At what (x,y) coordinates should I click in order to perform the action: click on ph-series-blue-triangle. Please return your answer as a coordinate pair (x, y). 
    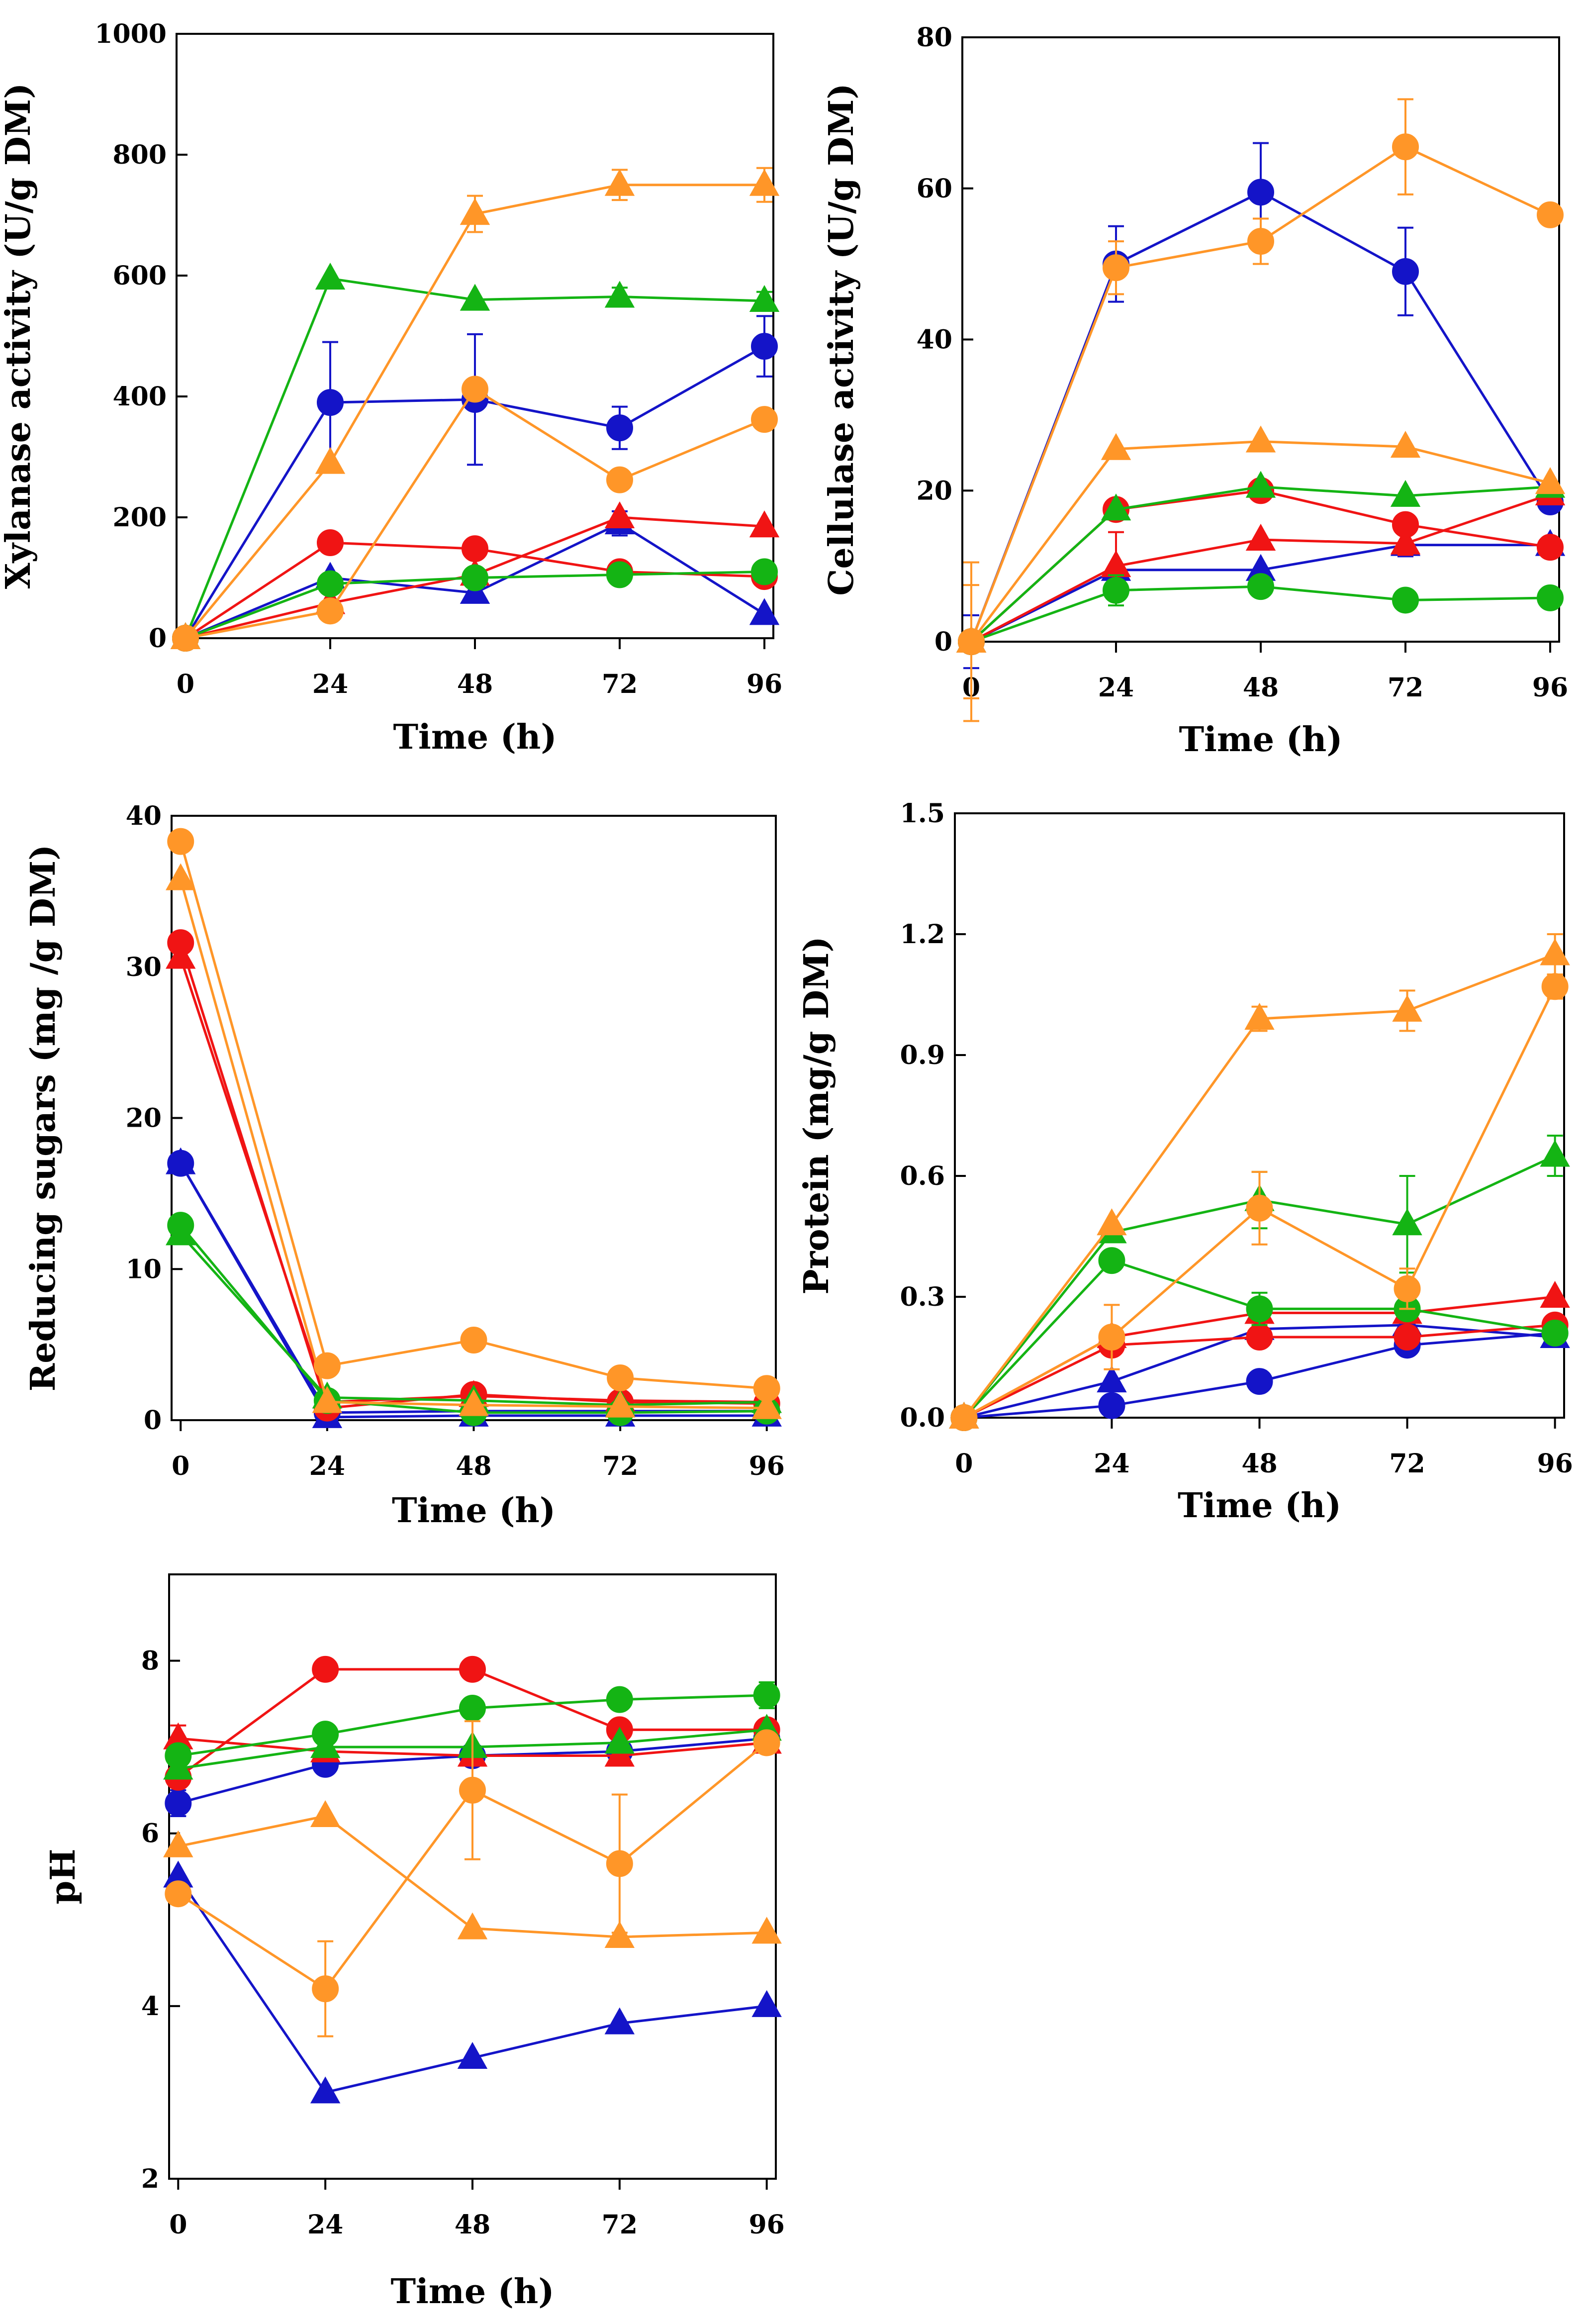
    Looking at the image, I should click on (472, 1982).